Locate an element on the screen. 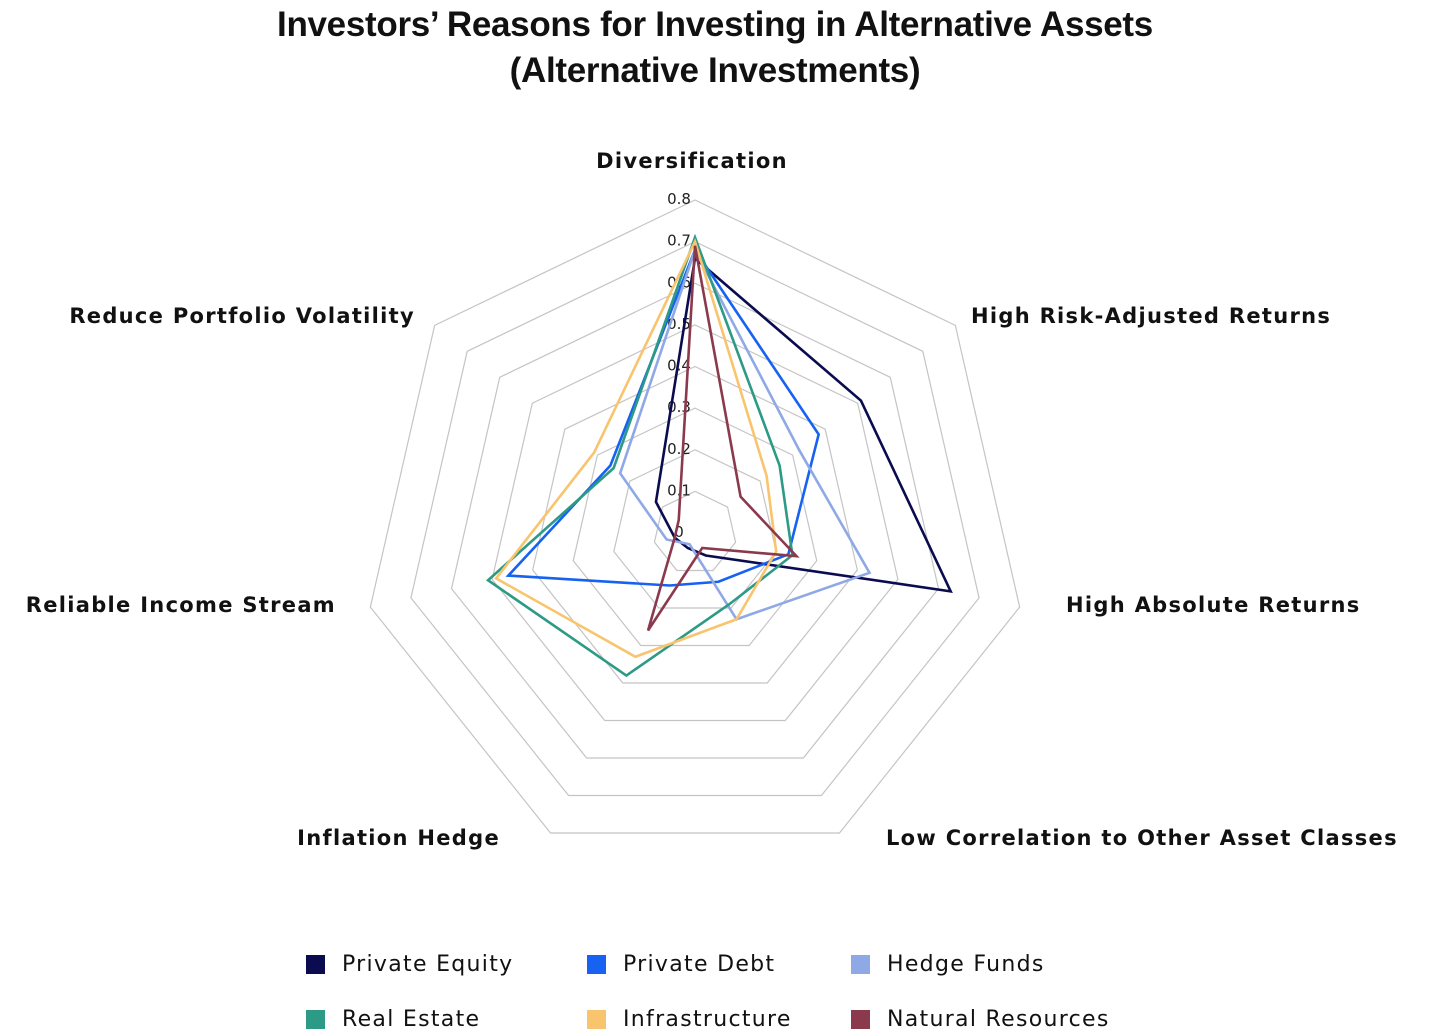  tick-label-0: 0 is located at coordinates (679, 532).